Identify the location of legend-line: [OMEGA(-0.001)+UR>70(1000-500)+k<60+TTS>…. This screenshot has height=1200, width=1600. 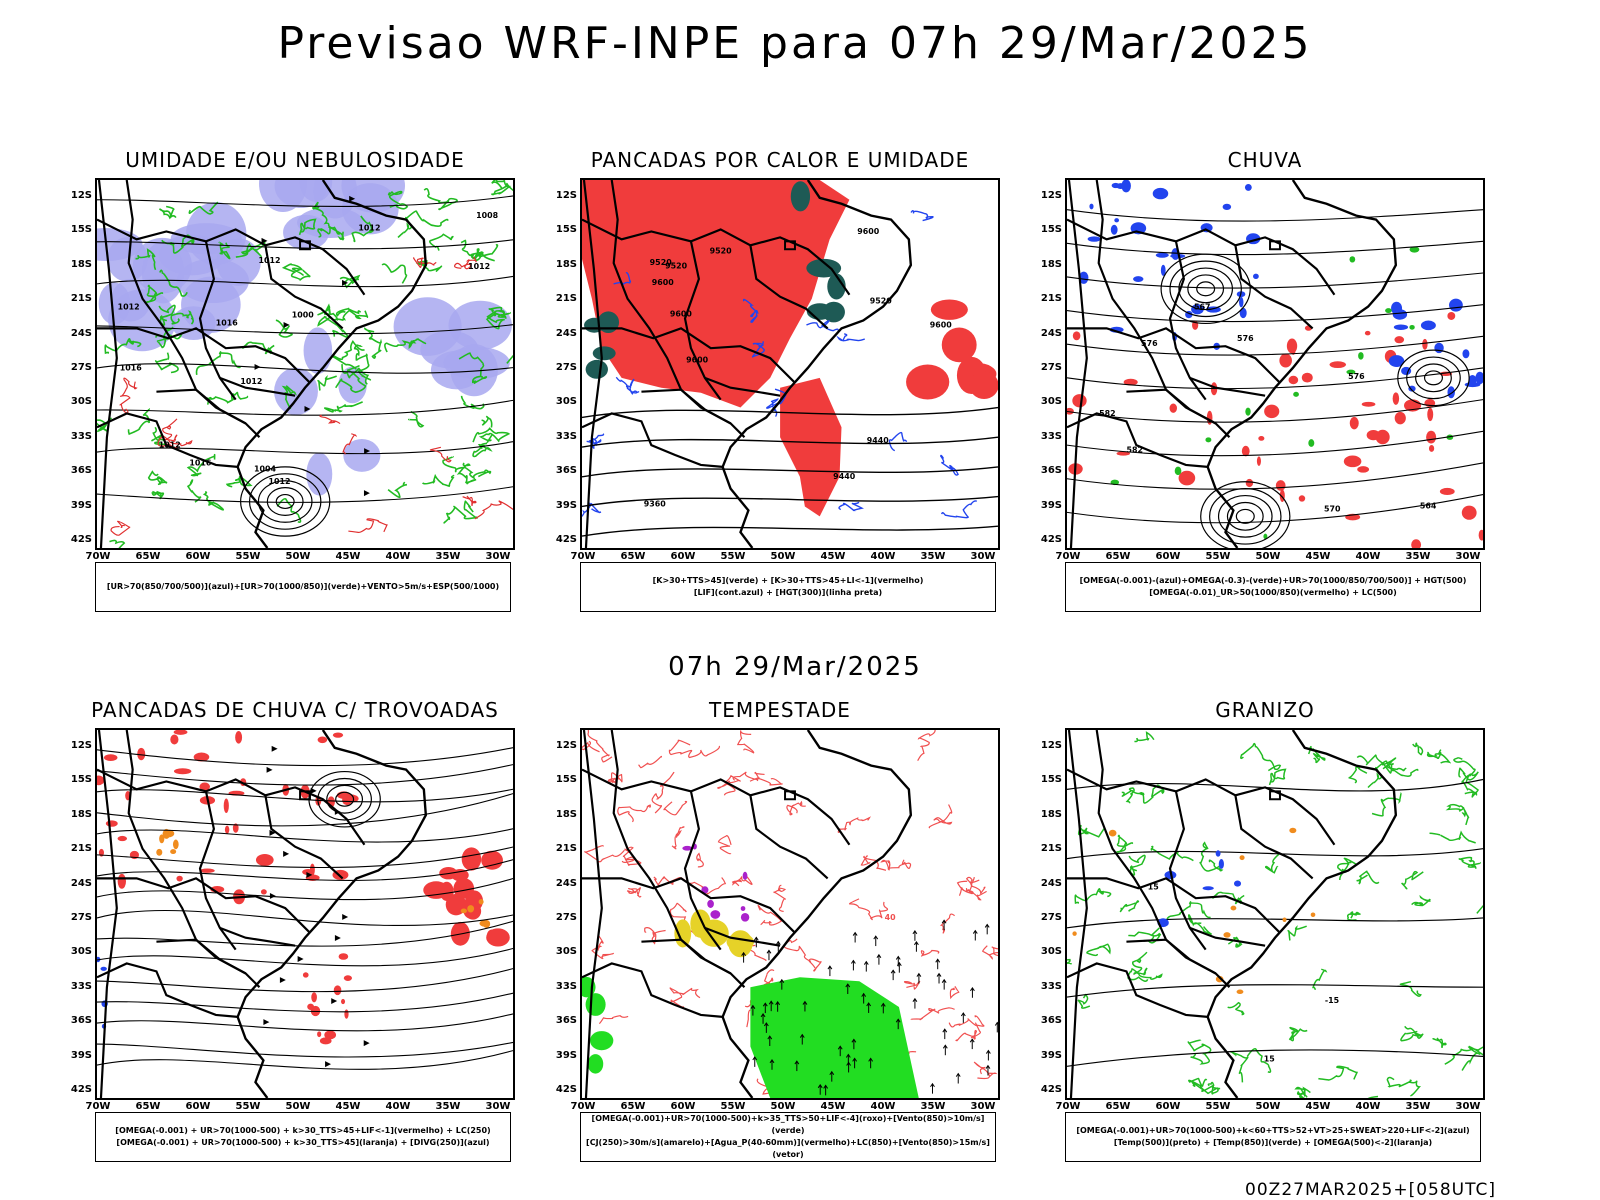
(1273, 1130).